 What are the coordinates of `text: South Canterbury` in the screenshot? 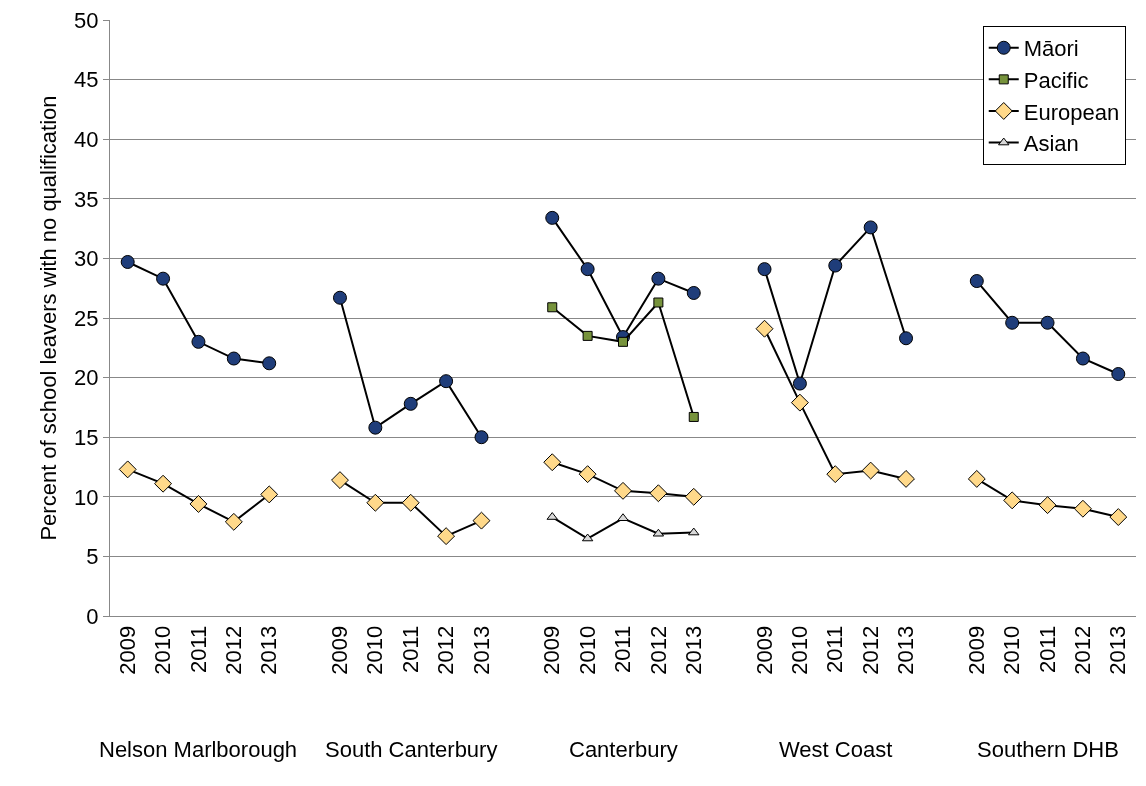 It's located at (411, 749).